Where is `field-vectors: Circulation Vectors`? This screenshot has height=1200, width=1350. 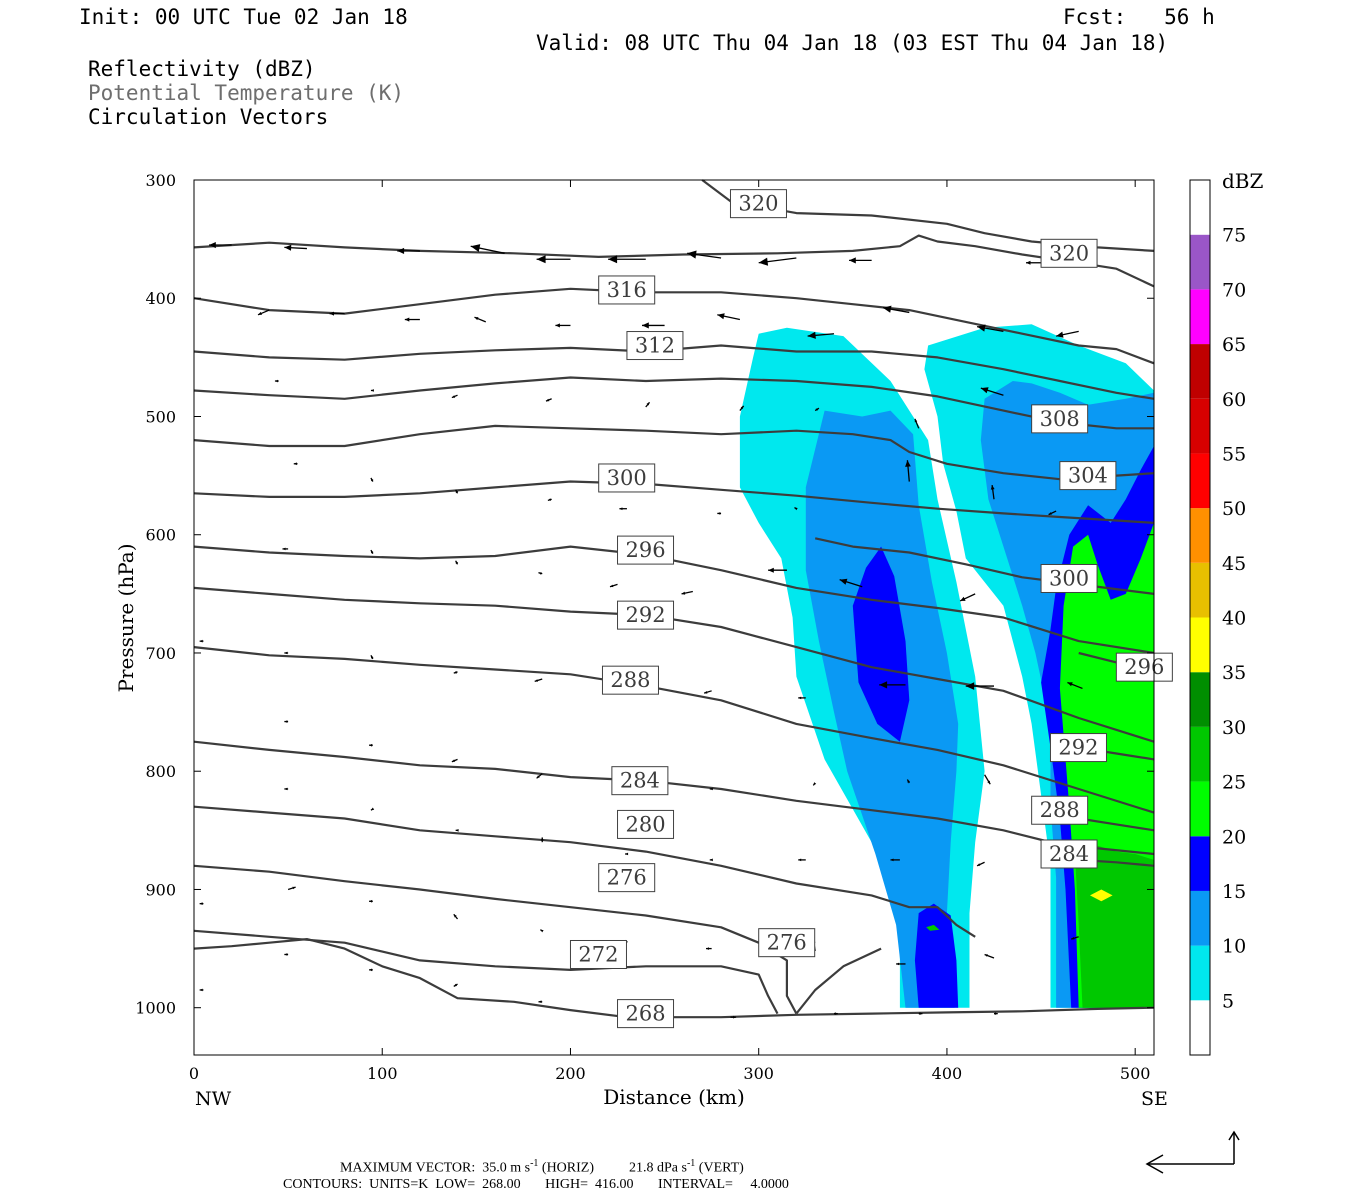
field-vectors: Circulation Vectors is located at coordinates (208, 117).